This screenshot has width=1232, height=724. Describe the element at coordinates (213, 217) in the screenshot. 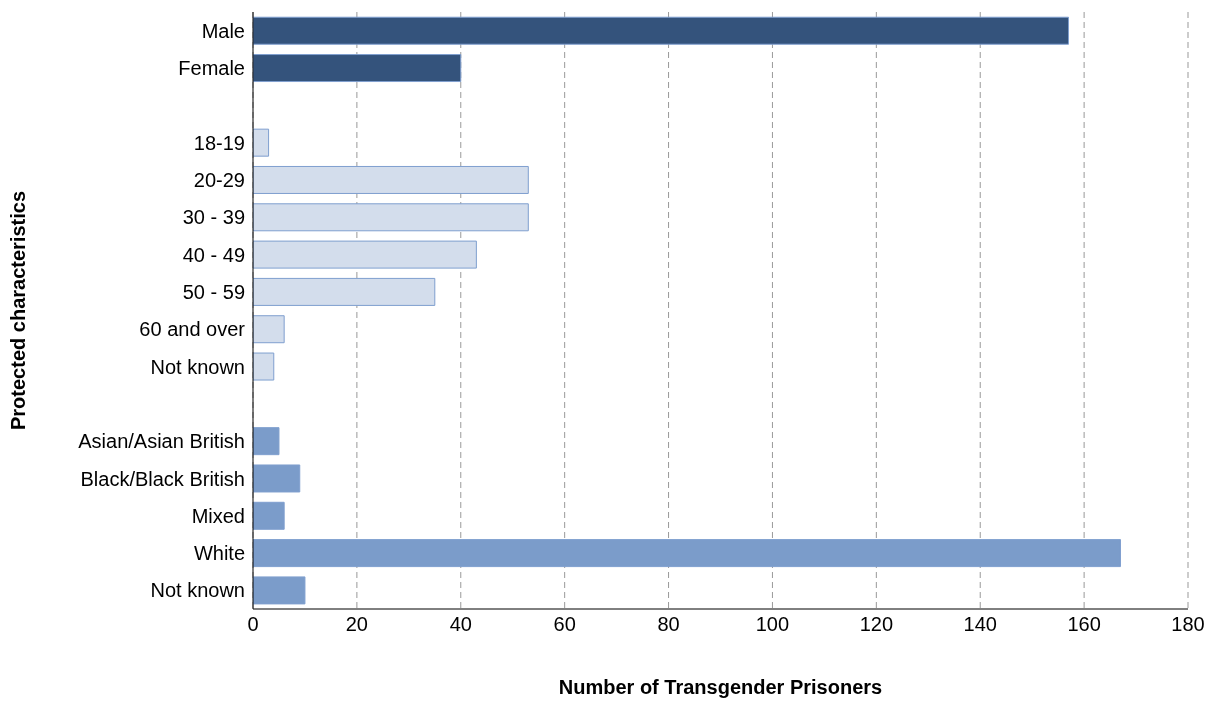

I see `y-tick-label: 30 - 39` at that location.